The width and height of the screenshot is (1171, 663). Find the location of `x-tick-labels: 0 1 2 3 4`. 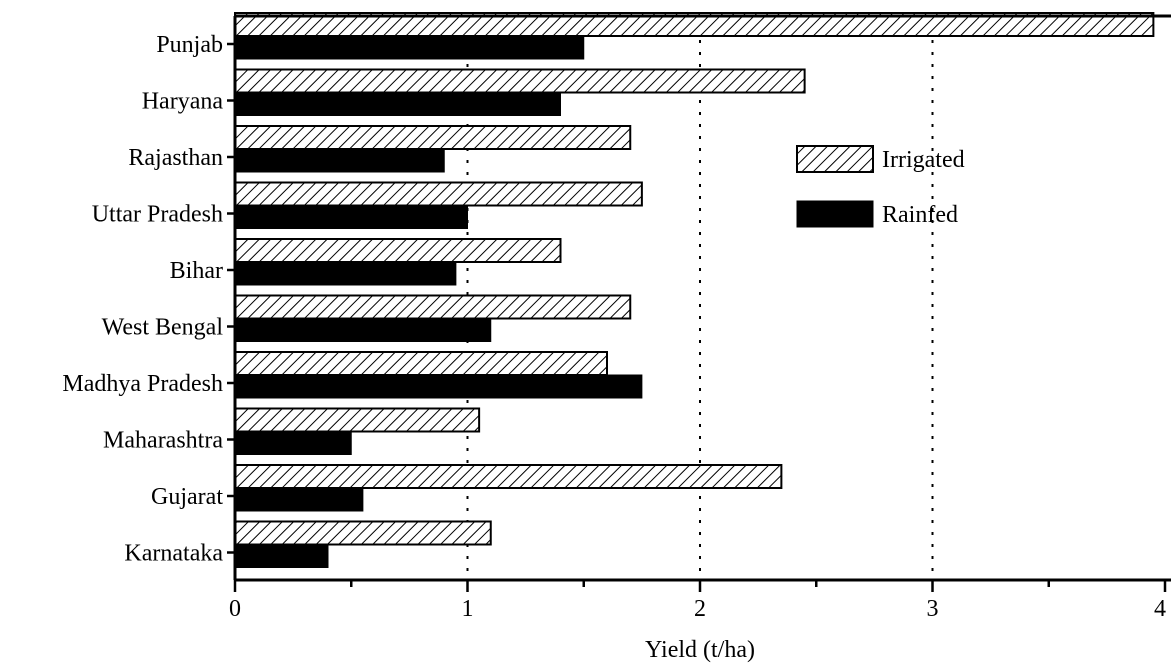

x-tick-labels: 0 1 2 3 4 is located at coordinates (697, 609).